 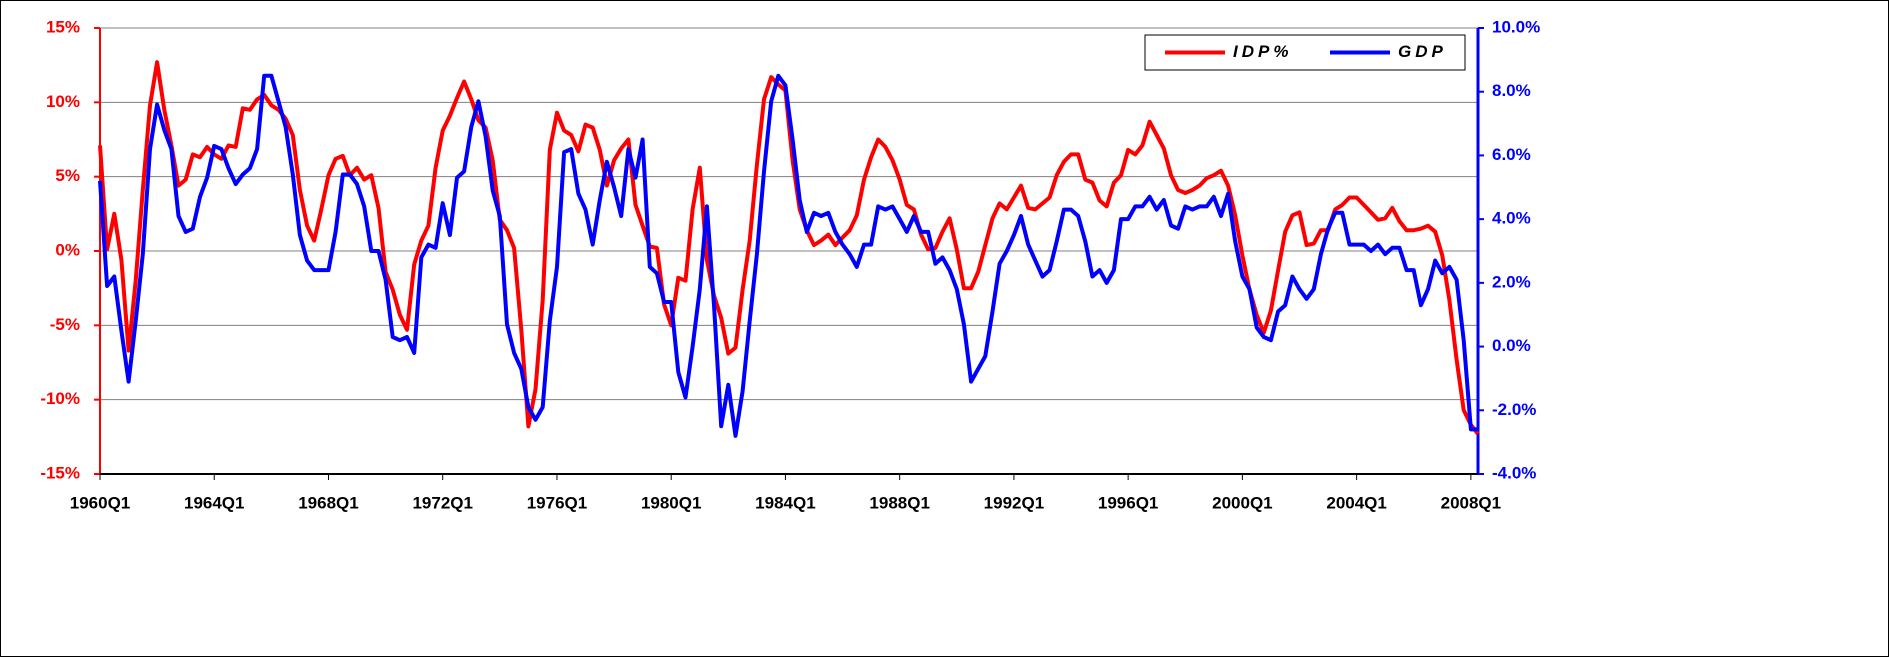 What do you see at coordinates (100, 502) in the screenshot?
I see `x-tick-label: 1960Q1` at bounding box center [100, 502].